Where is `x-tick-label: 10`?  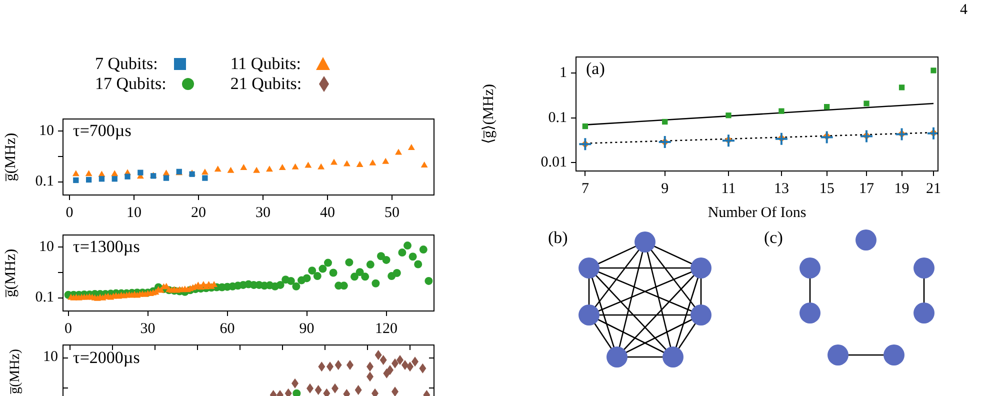 x-tick-label: 10 is located at coordinates (134, 212).